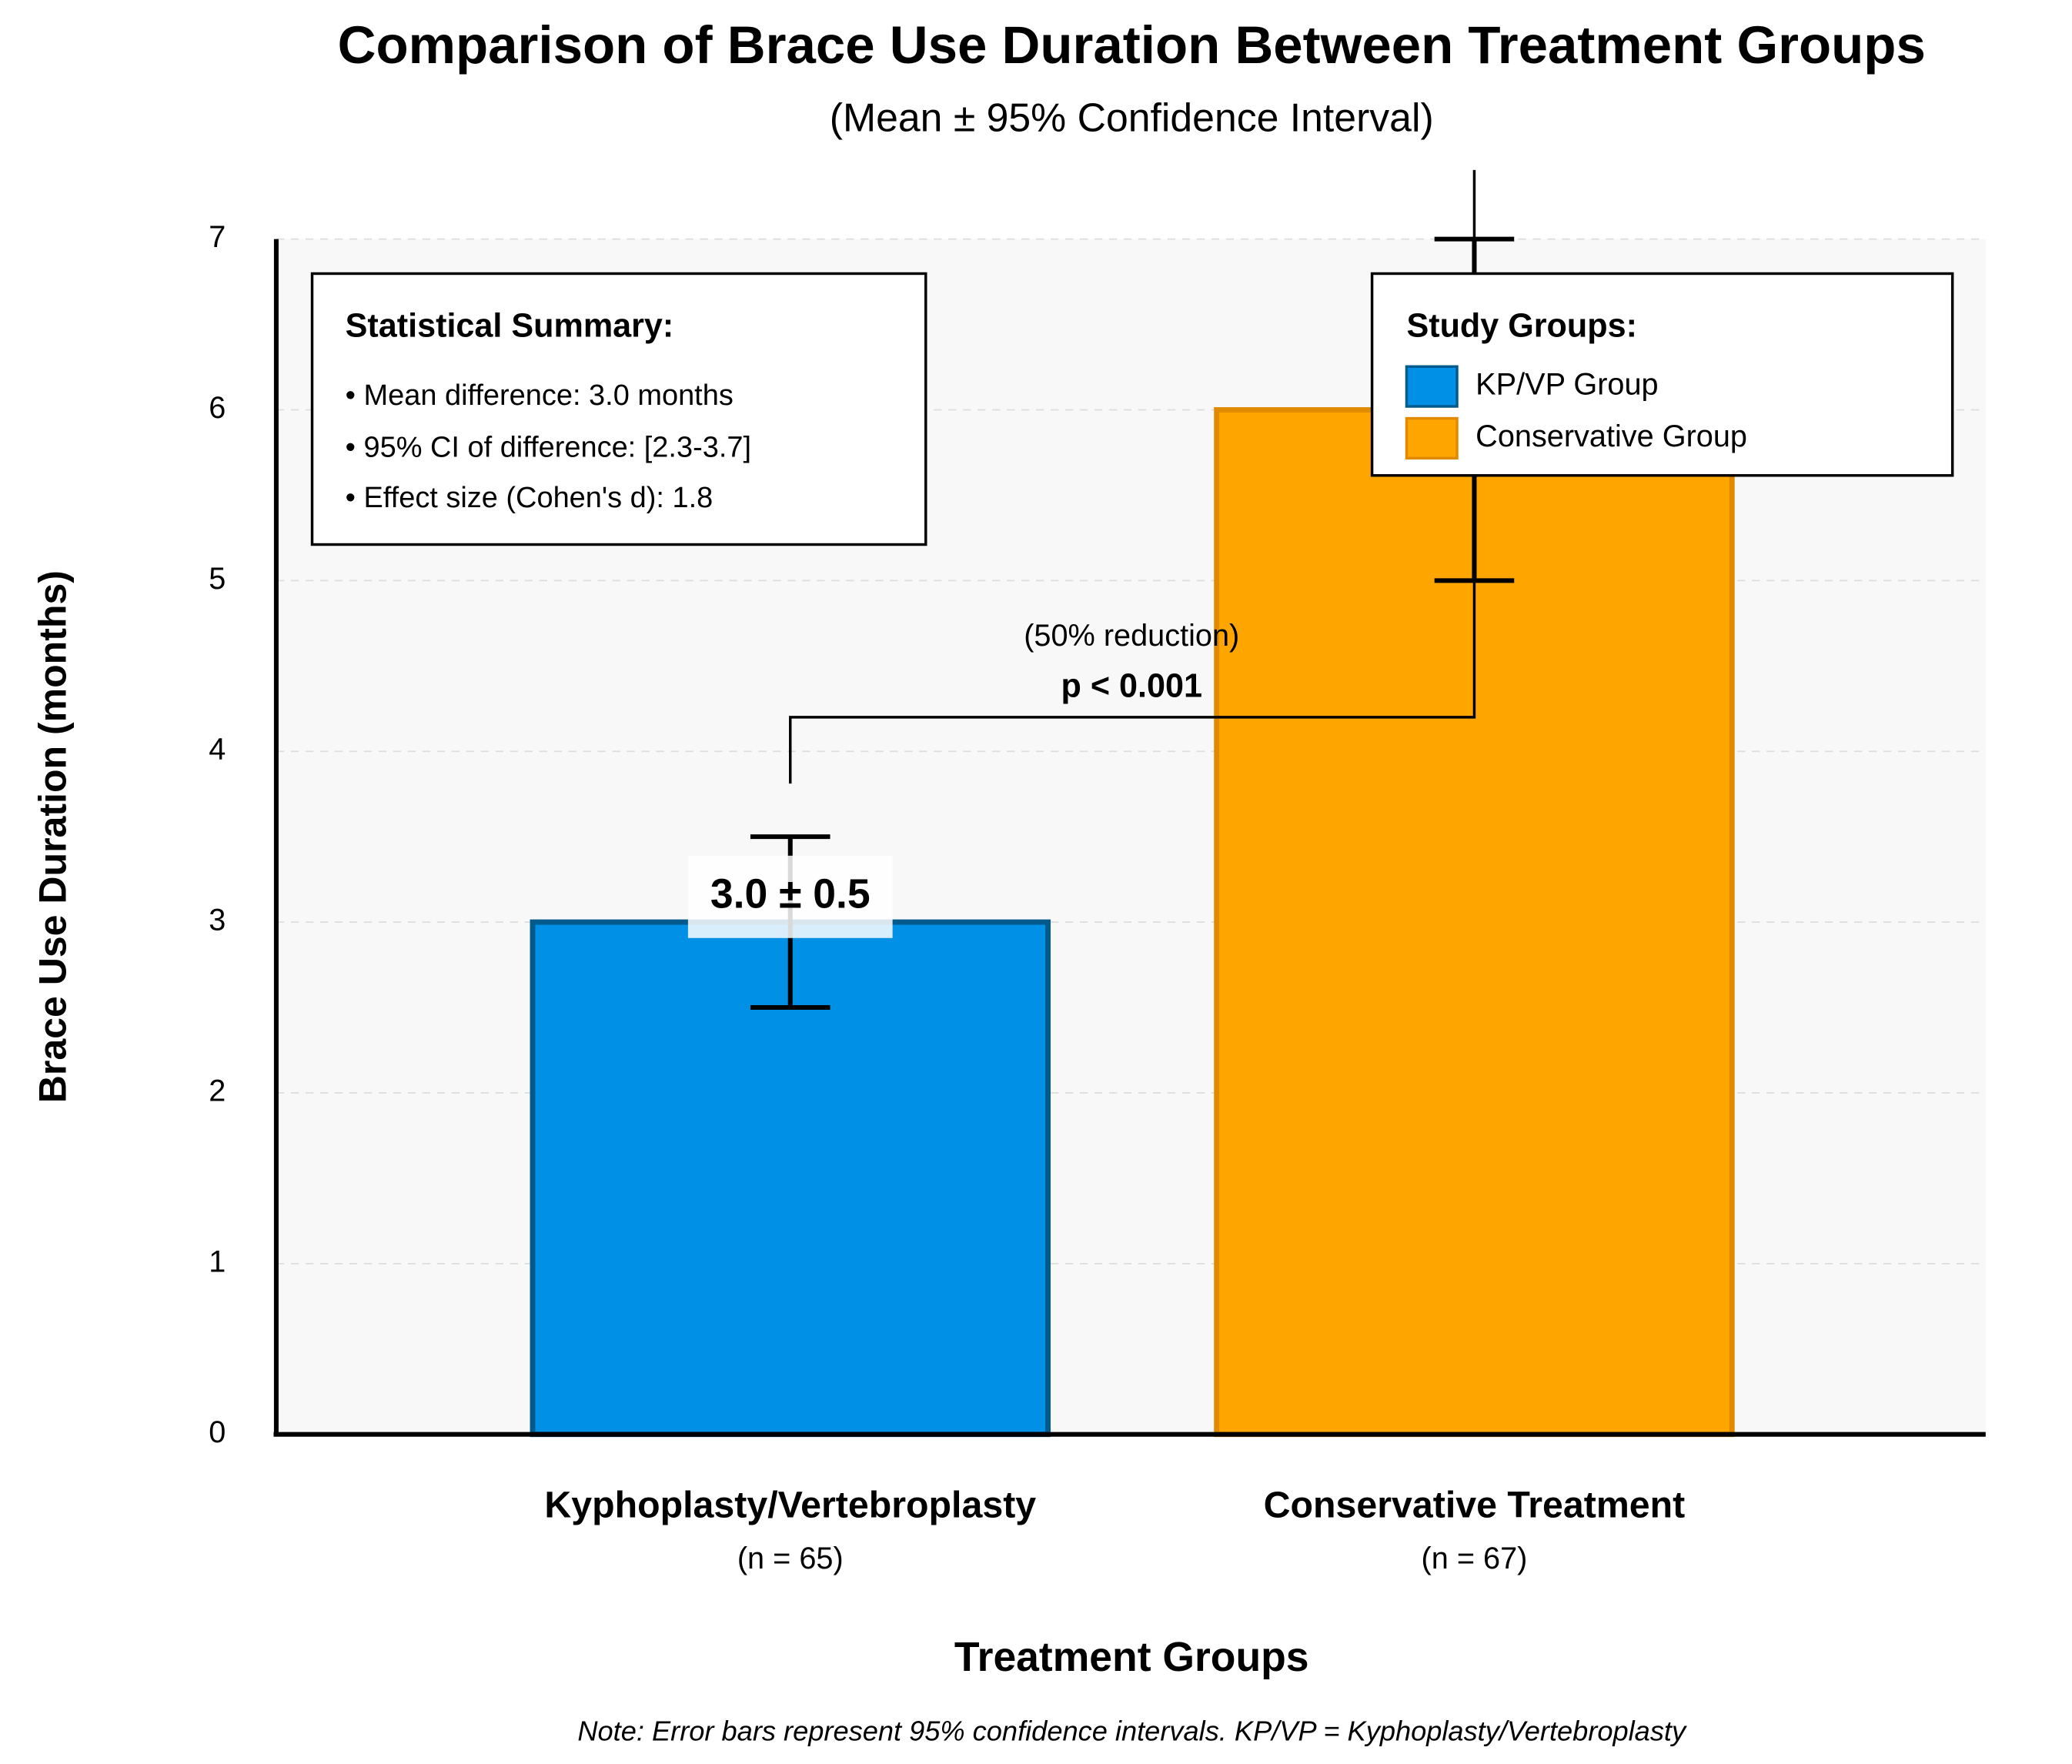  Describe the element at coordinates (1132, 118) in the screenshot. I see `chart-subtitle: (Mean ± 95% Confidence Interval)` at that location.